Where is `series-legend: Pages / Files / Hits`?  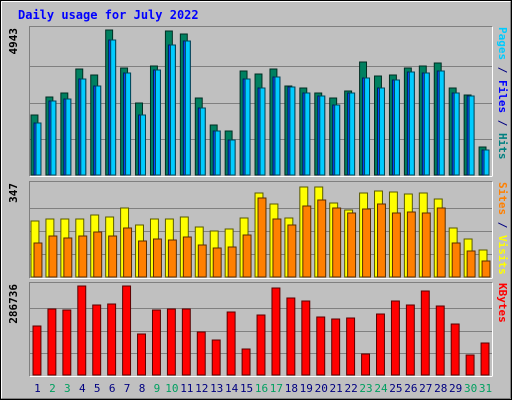
series-legend: Pages / Files / Hits is located at coordinates (502, 93).